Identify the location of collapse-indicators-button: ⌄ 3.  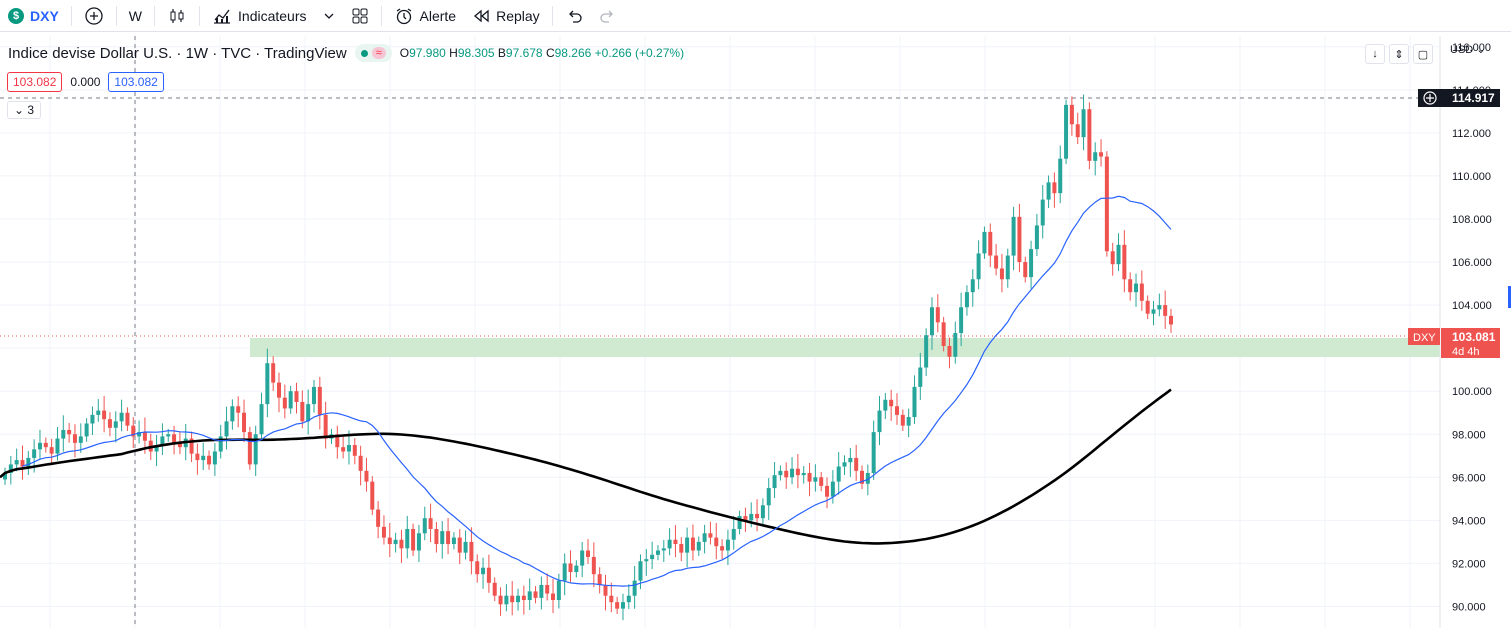
(24, 110).